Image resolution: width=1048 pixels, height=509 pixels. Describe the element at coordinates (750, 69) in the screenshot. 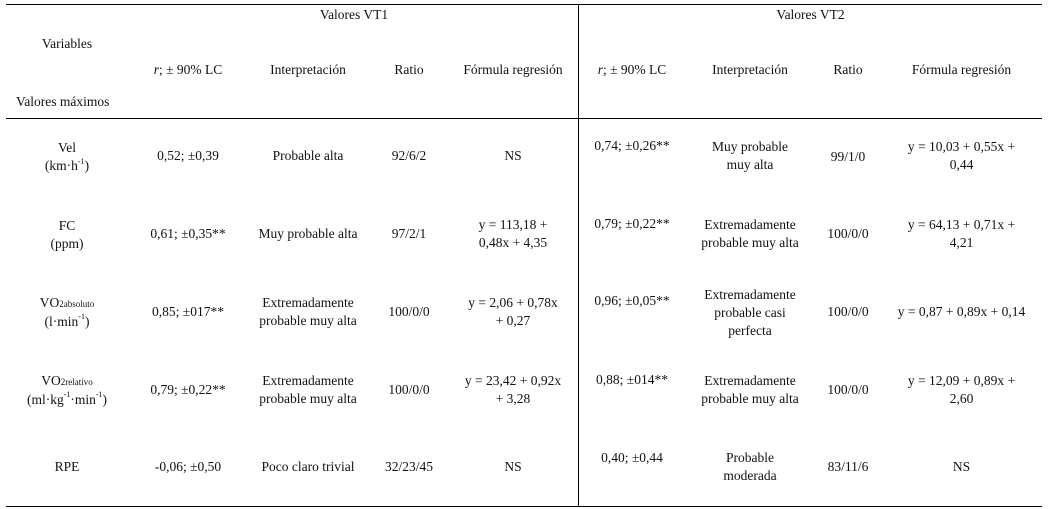

I see `header-vt2-interpretation: Interpretación` at that location.